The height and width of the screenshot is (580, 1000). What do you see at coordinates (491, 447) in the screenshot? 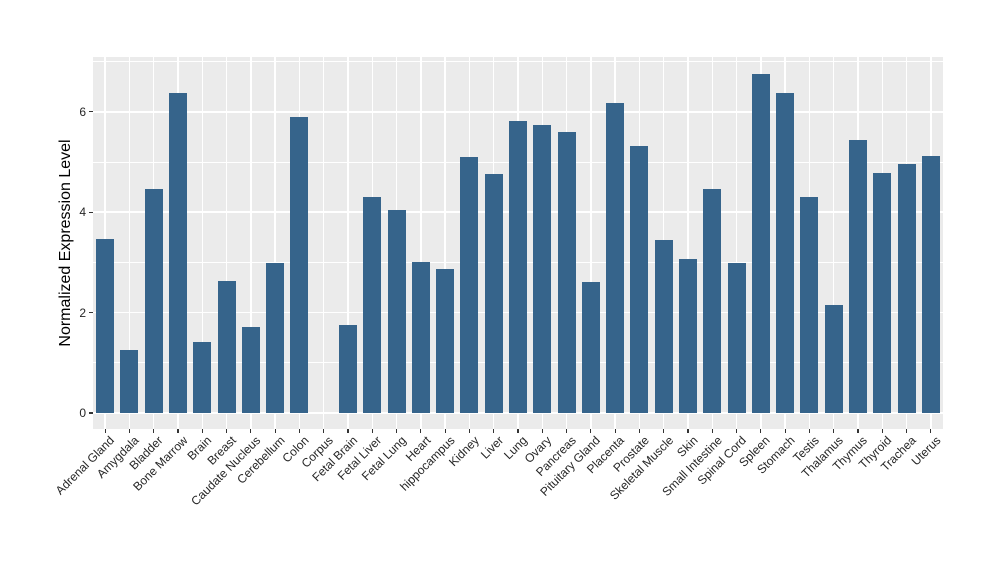
I see `x-tick-label-text: Liver` at bounding box center [491, 447].